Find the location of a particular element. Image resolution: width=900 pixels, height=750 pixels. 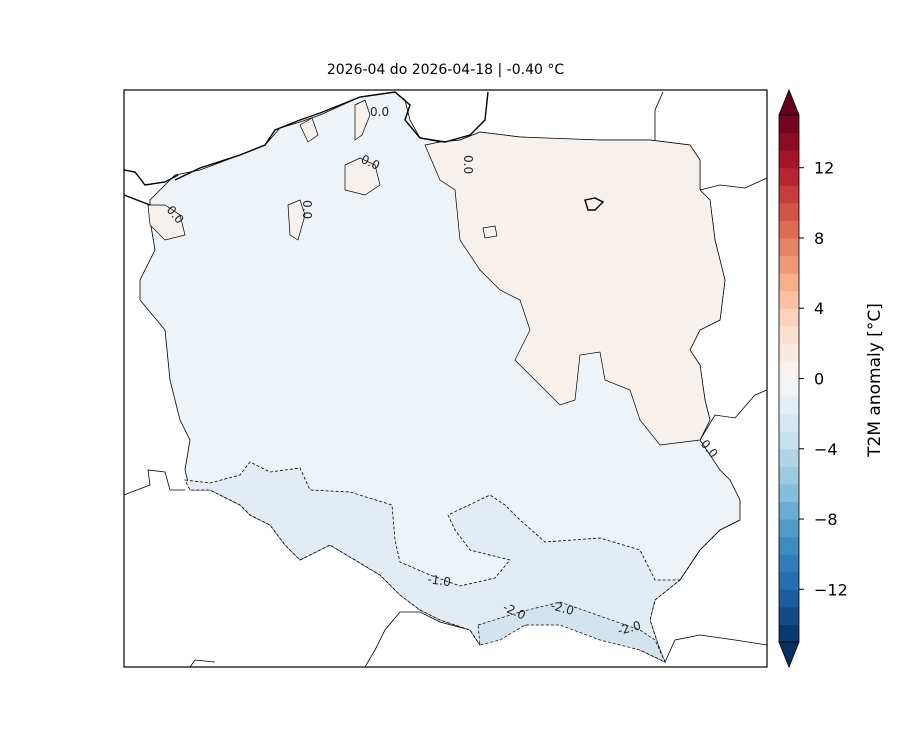

colorbar-tick-label: 8 is located at coordinates (819, 238).